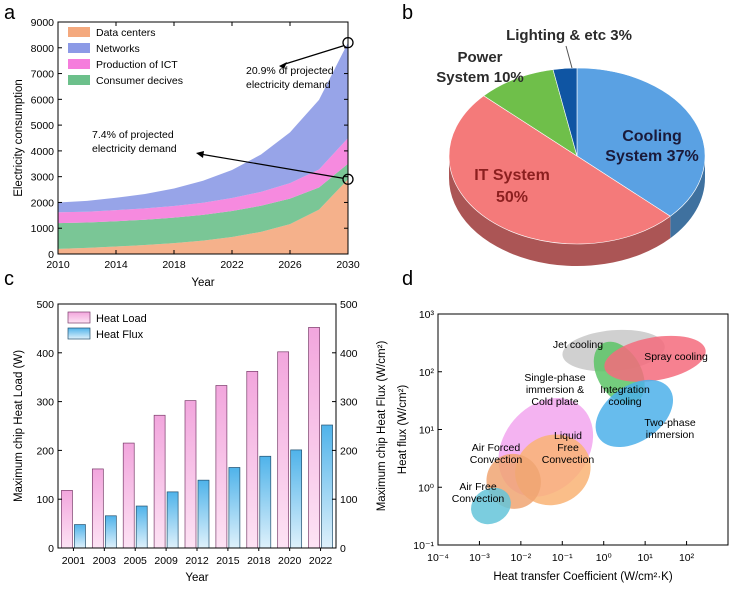 This screenshot has width=750, height=589. Describe the element at coordinates (651, 156) in the screenshot. I see `slice-label: System 37%` at that location.